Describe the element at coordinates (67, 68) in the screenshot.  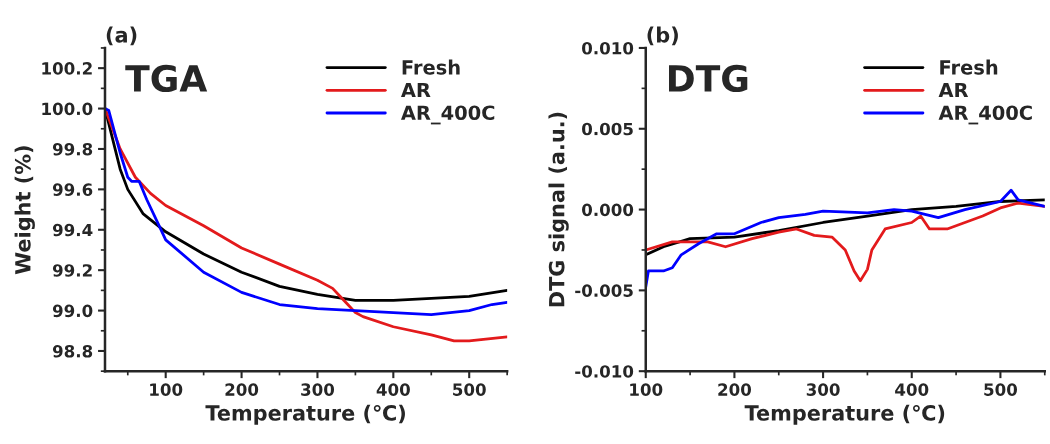
I see `y-tick-label: 100.2` at that location.